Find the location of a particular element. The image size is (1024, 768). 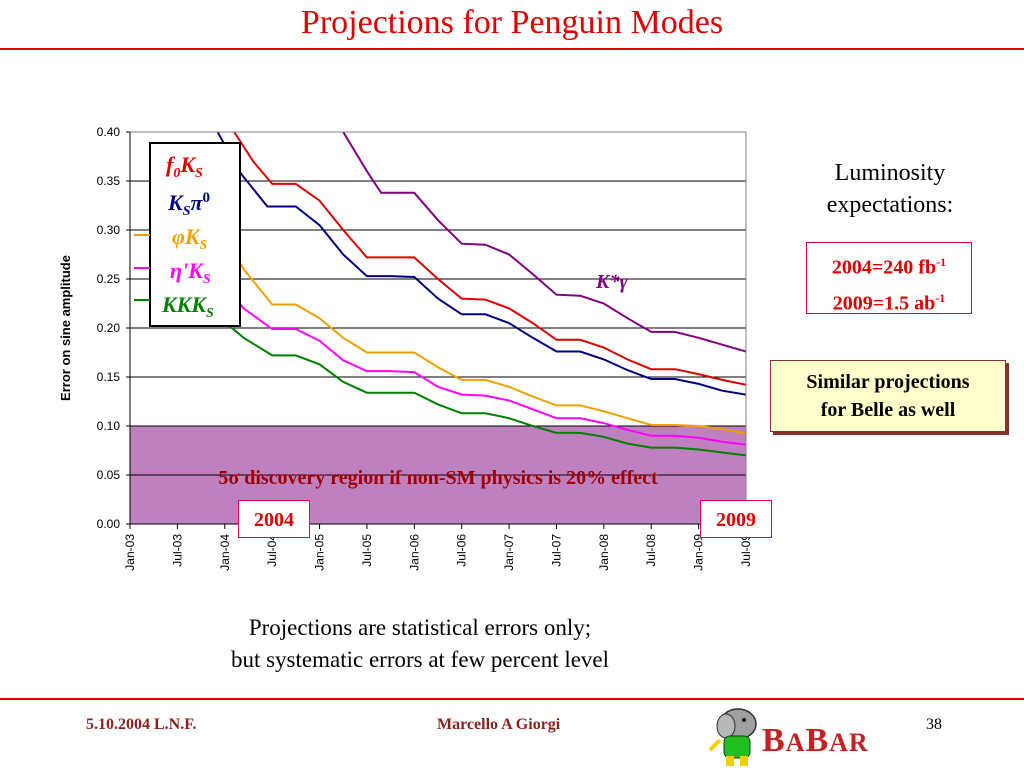

y-tick-label: 0.35 is located at coordinates (109, 181).